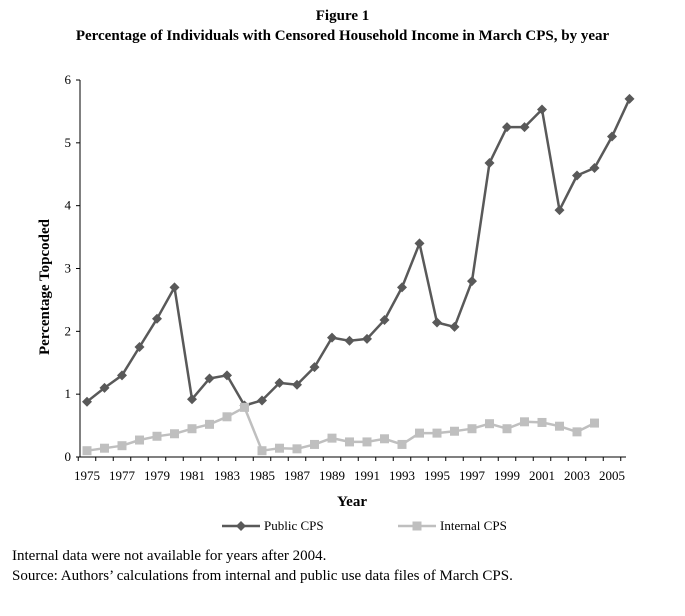 The image size is (685, 616). What do you see at coordinates (68, 456) in the screenshot?
I see `y-tick-label: 0` at bounding box center [68, 456].